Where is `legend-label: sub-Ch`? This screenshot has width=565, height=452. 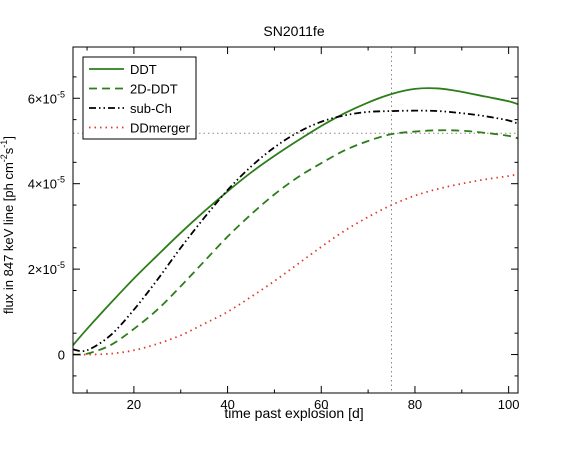
legend-label: sub-Ch is located at coordinates (151, 108).